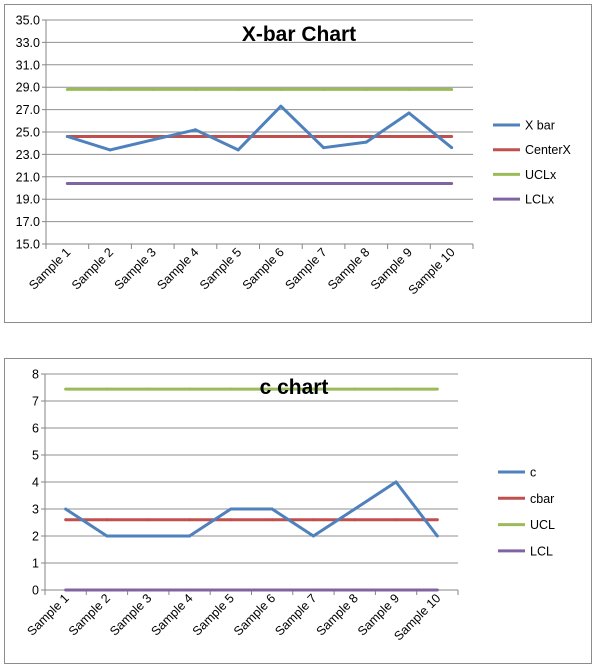  Describe the element at coordinates (541, 175) in the screenshot. I see `legend-label-uclx: UCLx` at that location.